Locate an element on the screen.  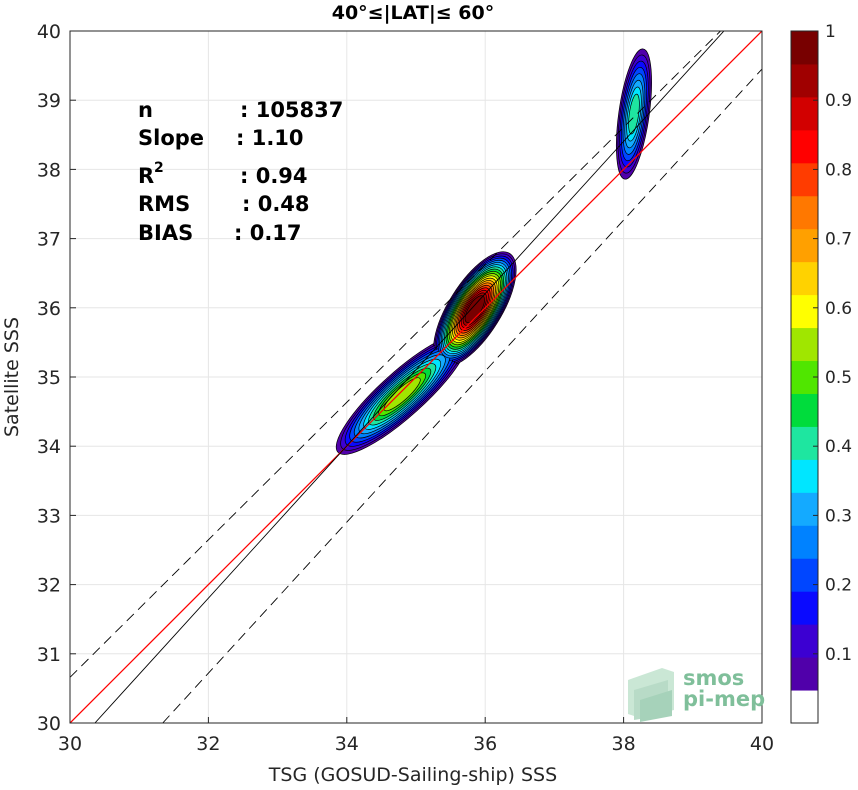
x-axis: 30 32 34 36 38 40 is located at coordinates (416, 736).